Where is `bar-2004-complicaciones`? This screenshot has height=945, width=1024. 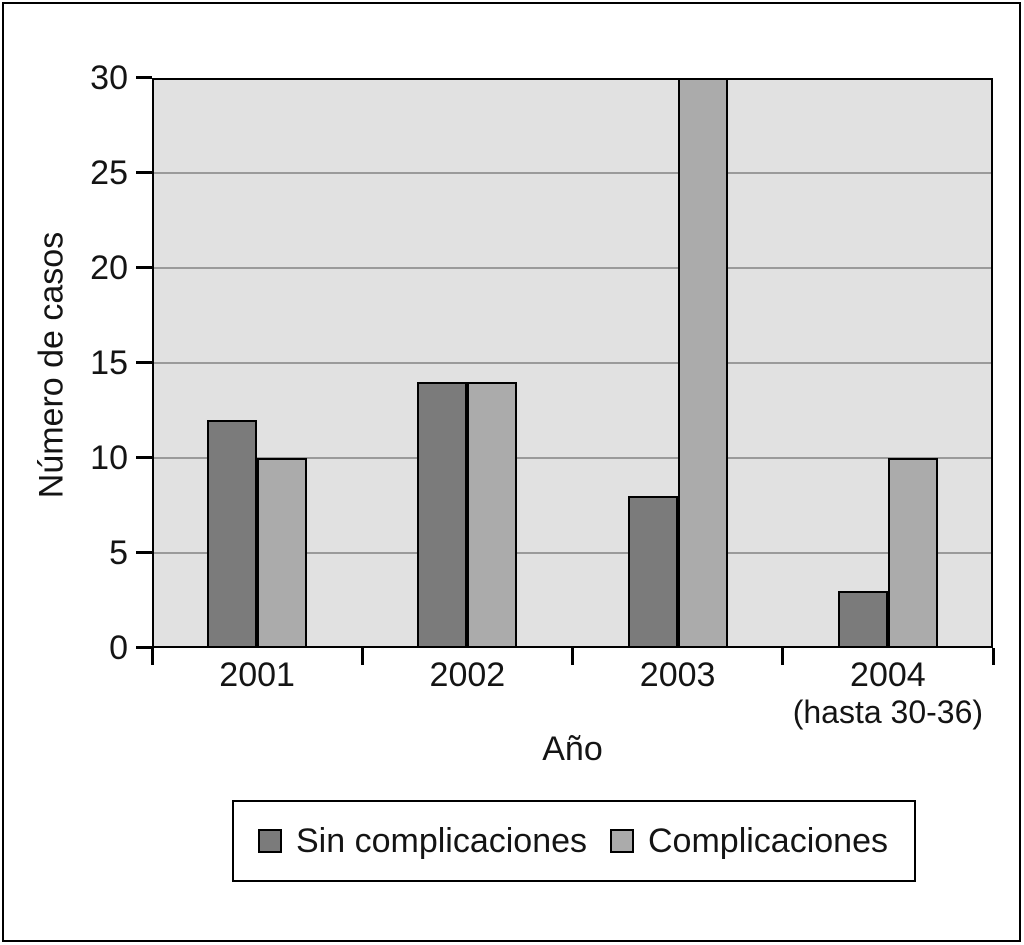
bar-2004-complicaciones is located at coordinates (912, 553).